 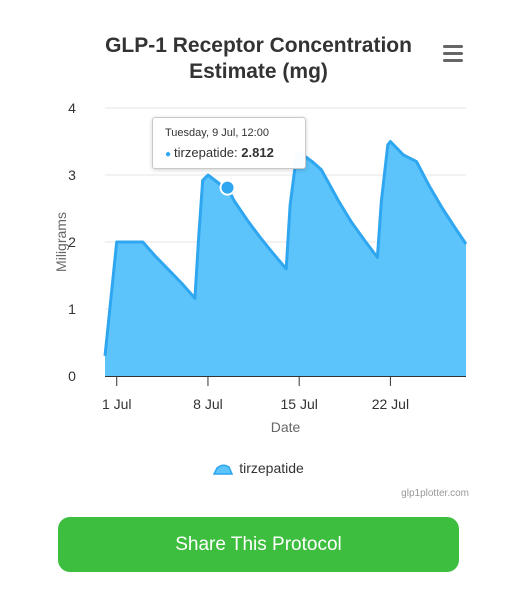 What do you see at coordinates (258, 544) in the screenshot?
I see `share-protocol-button: Share This Protocol` at bounding box center [258, 544].